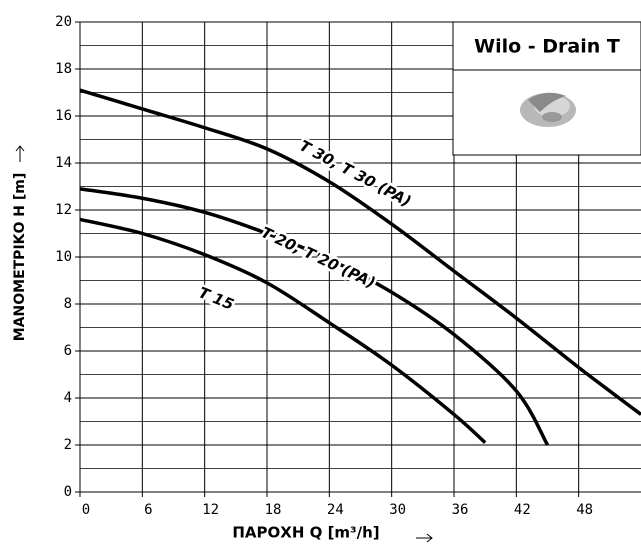 This screenshot has width=641, height=548. What do you see at coordinates (63, 116) in the screenshot?
I see `y-tick-label: 16` at bounding box center [63, 116].